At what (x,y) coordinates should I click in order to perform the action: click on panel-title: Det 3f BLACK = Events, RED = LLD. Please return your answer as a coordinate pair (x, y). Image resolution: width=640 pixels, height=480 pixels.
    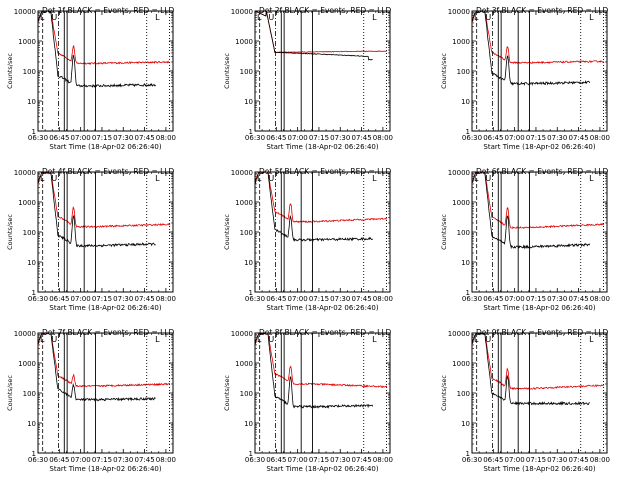
    Looking at the image, I should click on (542, 10).